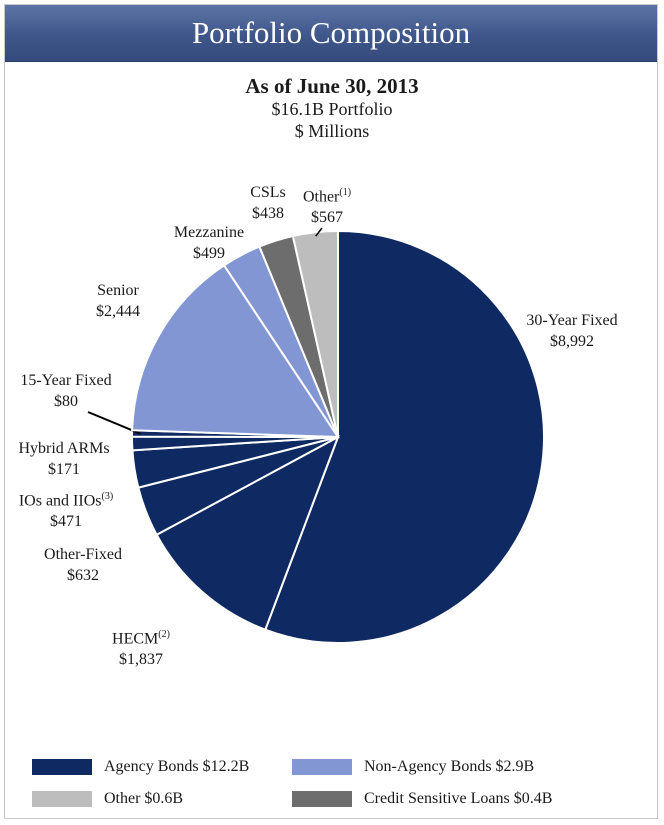 The width and height of the screenshot is (664, 825). I want to click on chart-subtitle-portfolio: $16.1B Portfolio, so click(332, 109).